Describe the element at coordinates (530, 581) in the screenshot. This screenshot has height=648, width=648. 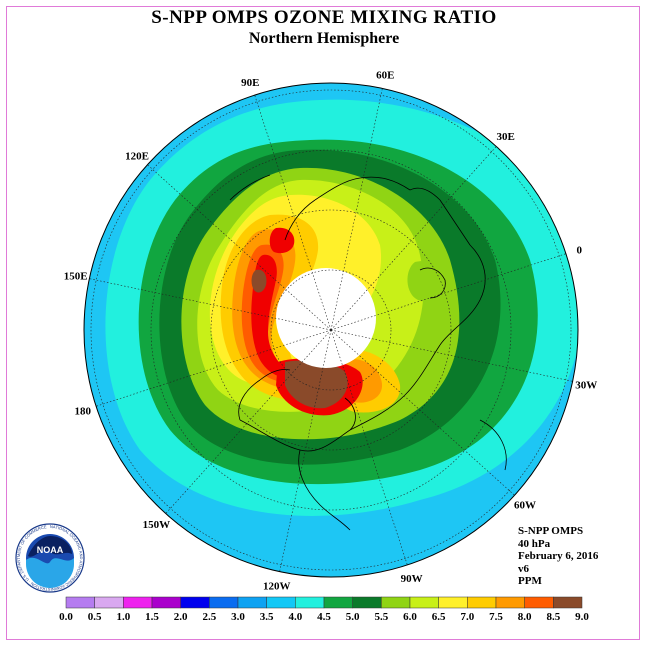
I see `info-units: PPM` at that location.